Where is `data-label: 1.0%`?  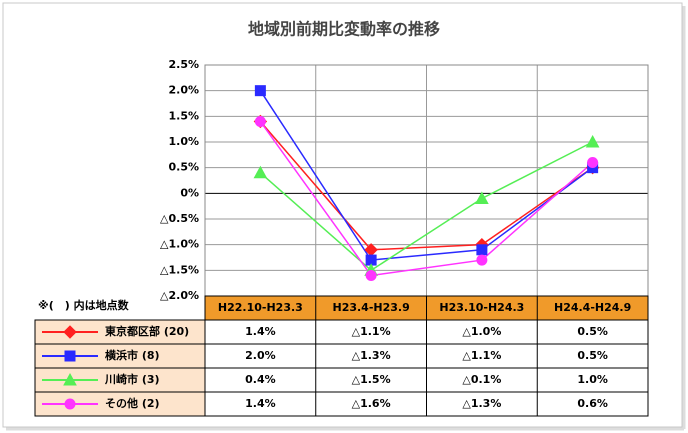
data-label: 1.0% is located at coordinates (592, 379).